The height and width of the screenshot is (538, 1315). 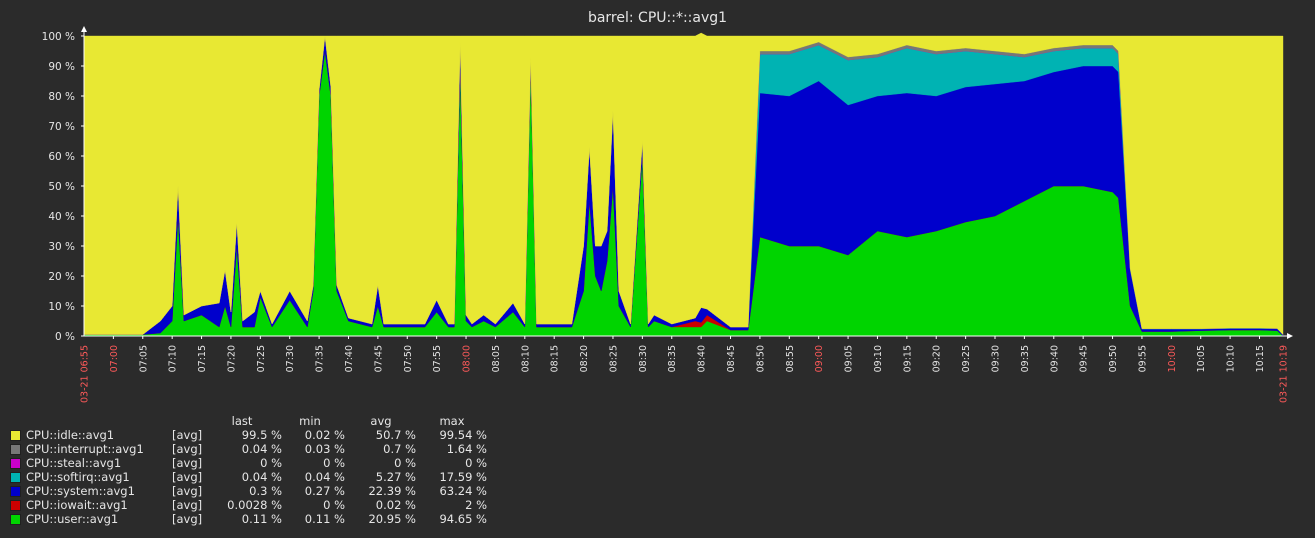 I want to click on legend-last: 0.04 %, so click(x=261, y=449).